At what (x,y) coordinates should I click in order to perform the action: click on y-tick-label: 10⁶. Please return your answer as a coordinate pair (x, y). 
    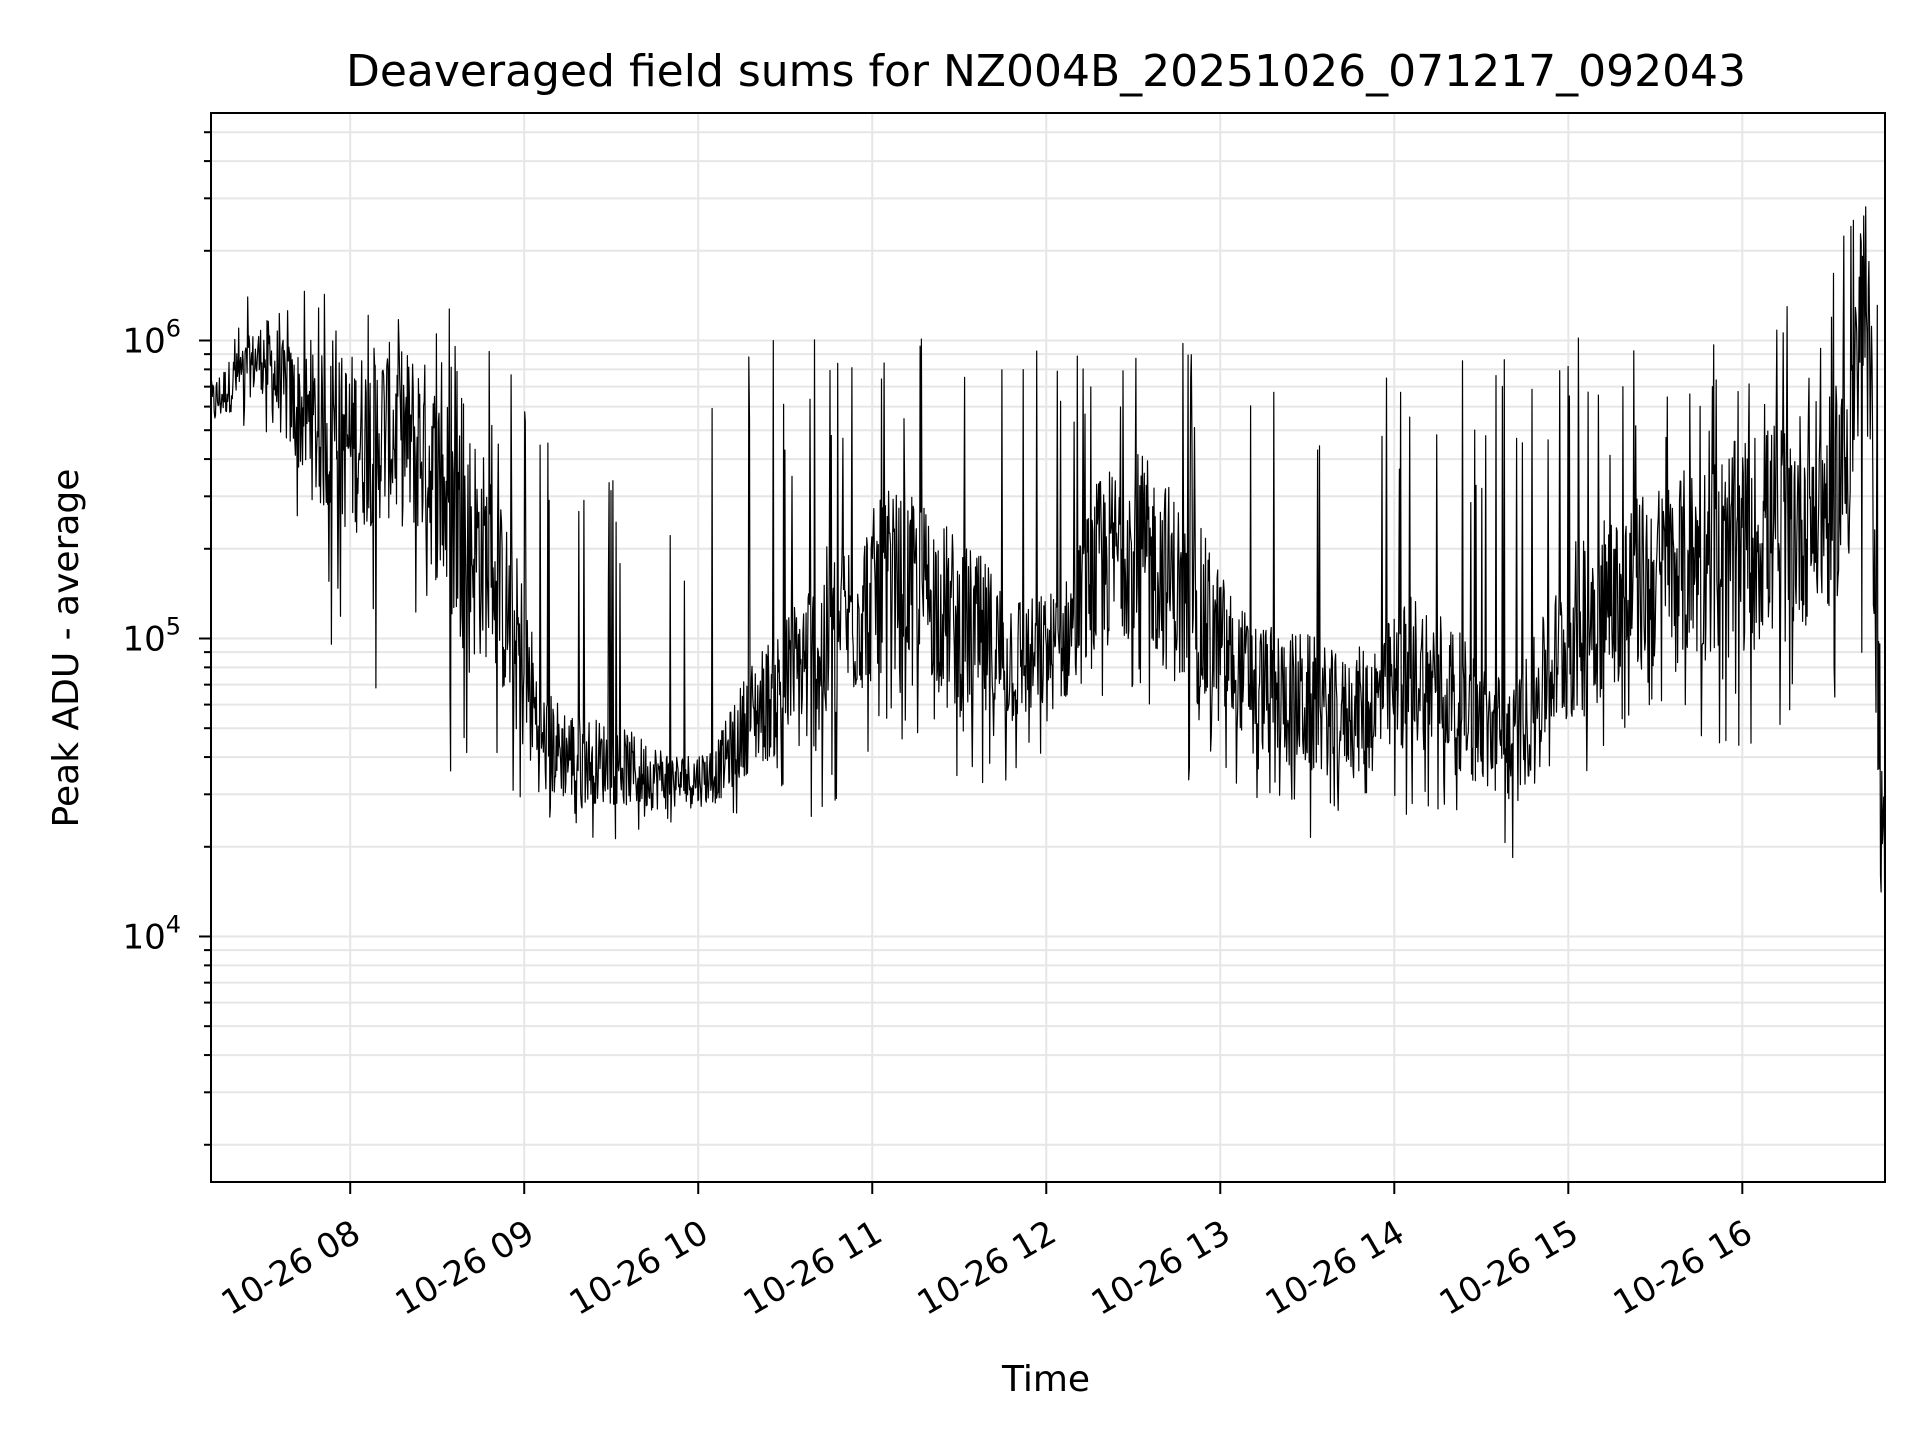
    Looking at the image, I should click on (151, 337).